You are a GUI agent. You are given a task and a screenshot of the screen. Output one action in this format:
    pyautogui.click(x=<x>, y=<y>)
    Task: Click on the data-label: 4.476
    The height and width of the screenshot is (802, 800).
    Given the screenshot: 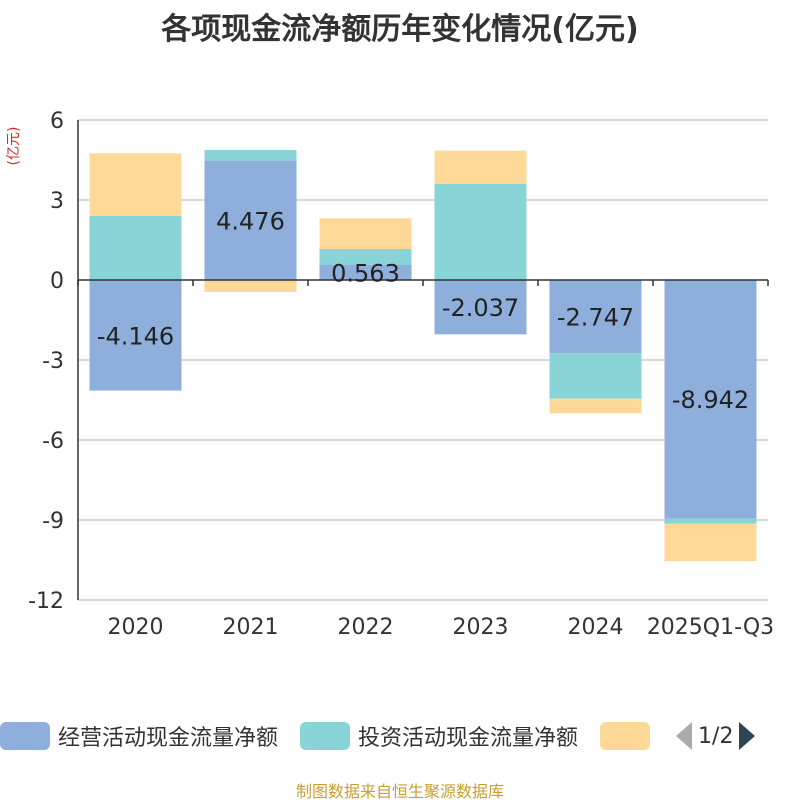 What is the action you would take?
    pyautogui.click(x=250, y=221)
    